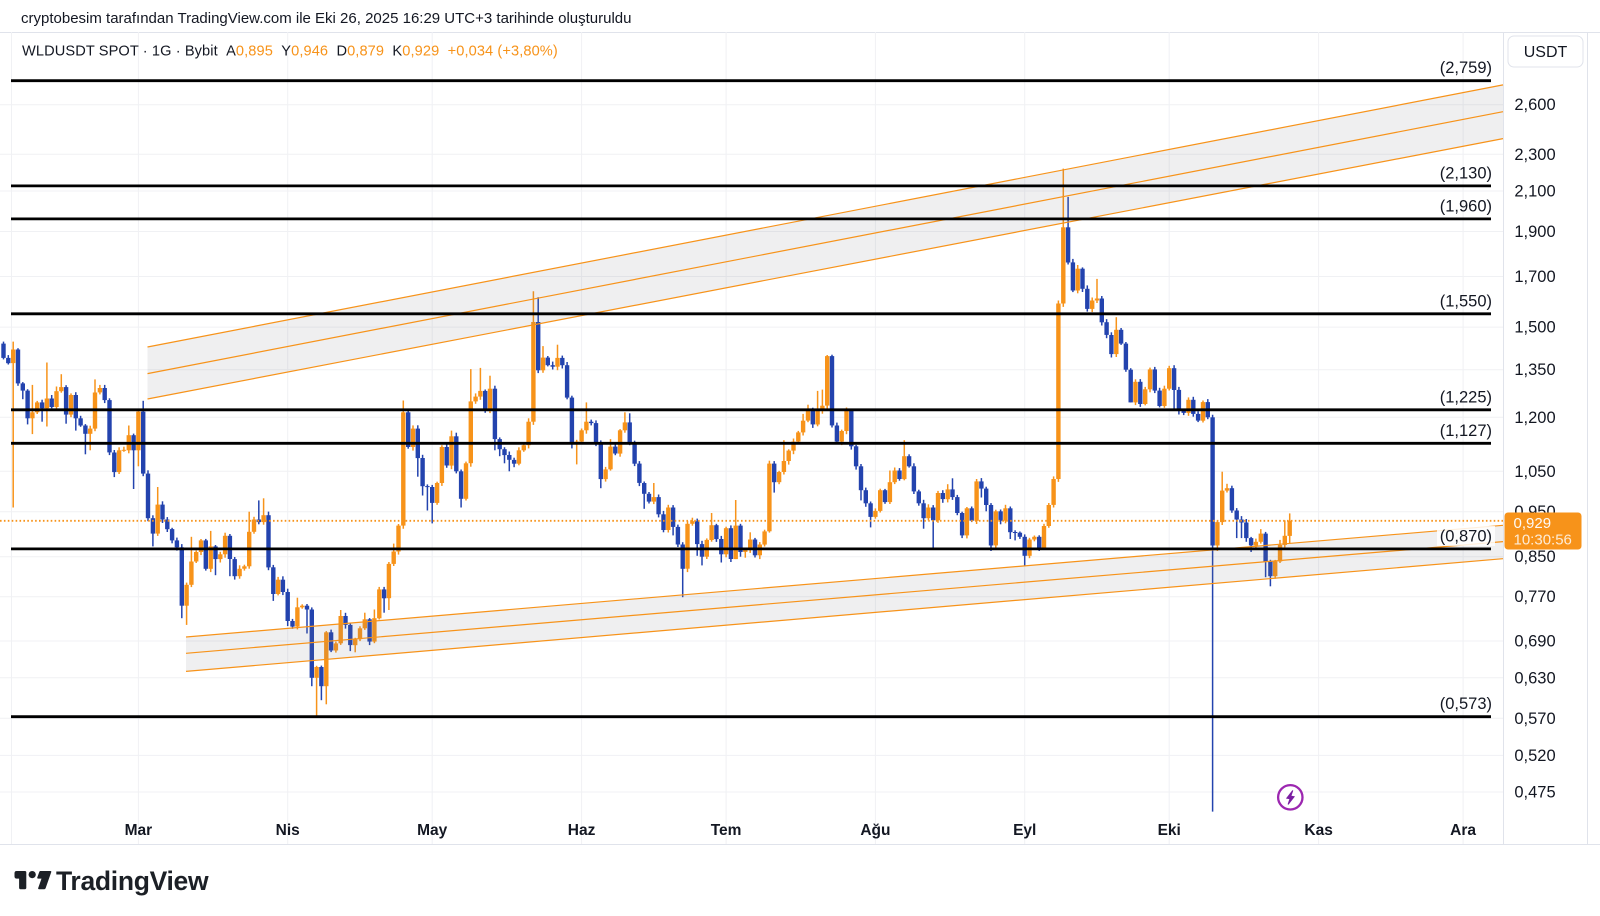 The width and height of the screenshot is (1600, 916). What do you see at coordinates (1533, 523) in the screenshot?
I see `svg-text: 0,929` at bounding box center [1533, 523].